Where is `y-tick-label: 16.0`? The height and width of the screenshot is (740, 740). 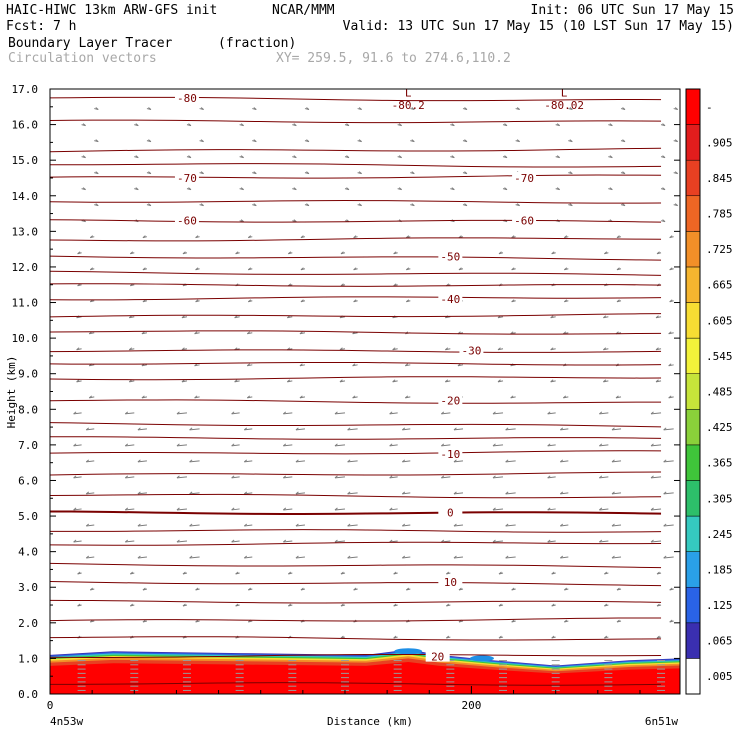 y-tick-label: 16.0 is located at coordinates (25, 125).